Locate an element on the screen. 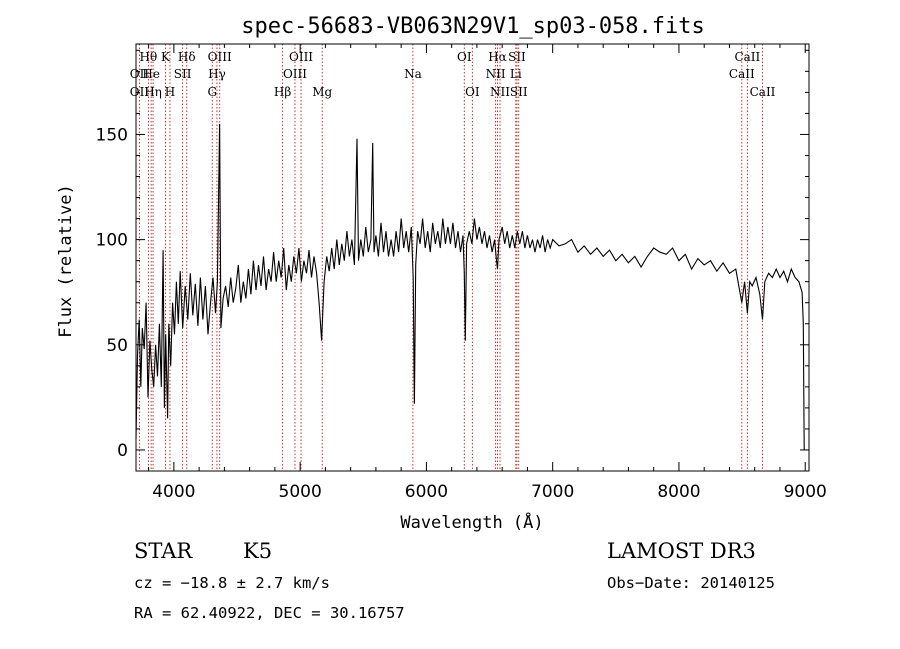 The image size is (900, 649). line-label: Na is located at coordinates (413, 74).